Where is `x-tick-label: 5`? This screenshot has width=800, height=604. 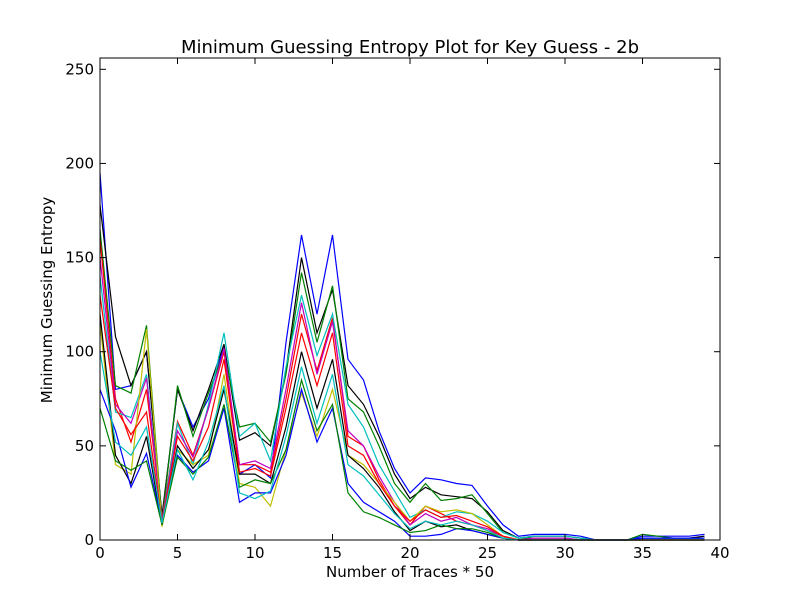
x-tick-label: 5 is located at coordinates (178, 553).